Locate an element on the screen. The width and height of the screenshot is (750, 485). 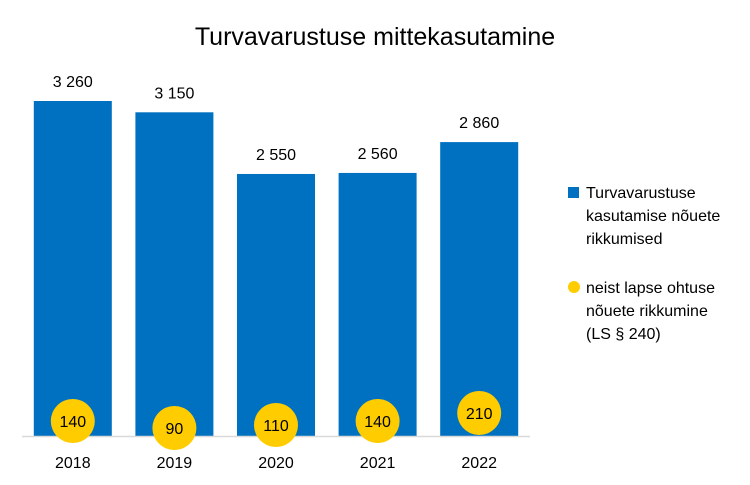
chart-title: Turvavarustuse mittekasutamine is located at coordinates (375, 37).